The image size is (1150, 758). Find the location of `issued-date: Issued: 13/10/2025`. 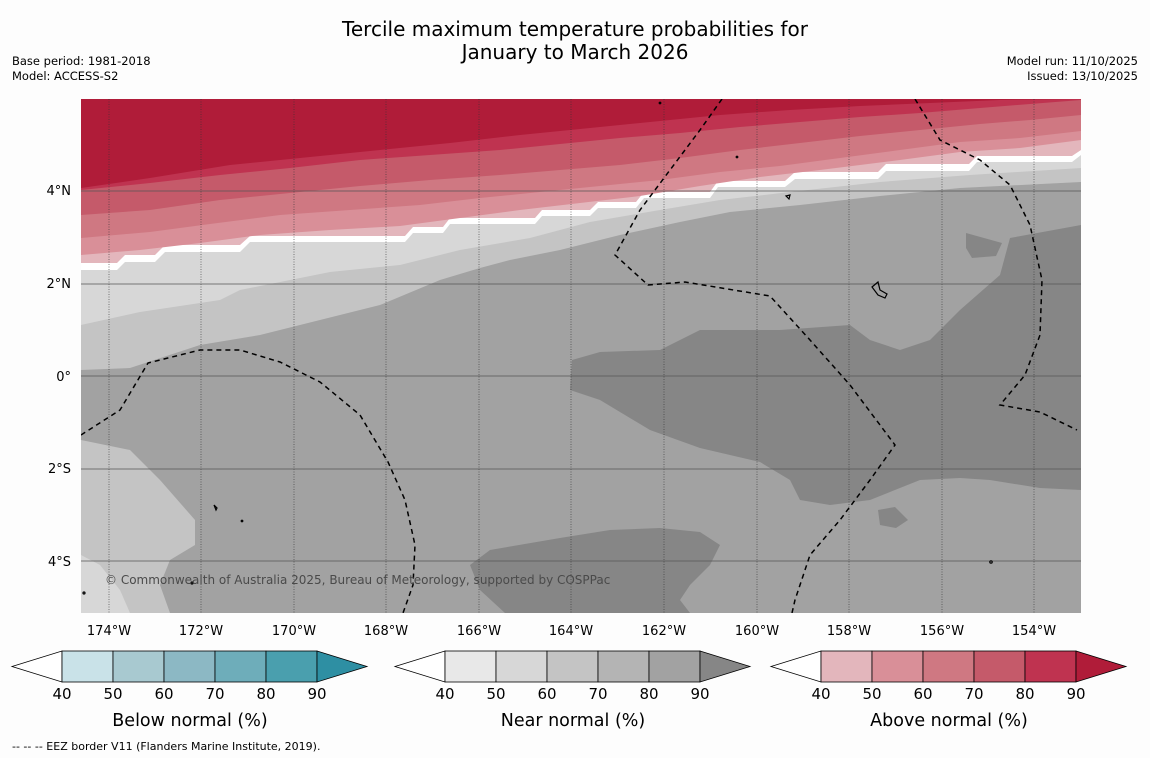

issued-date: Issued: 13/10/2025 is located at coordinates (1082, 76).